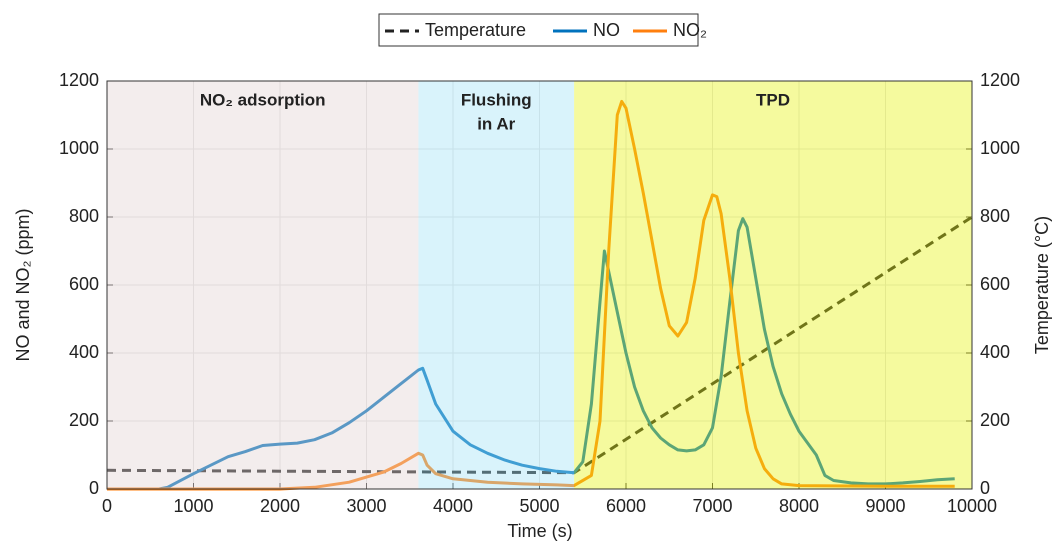 The width and height of the screenshot is (1062, 550). I want to click on y2-tick-label: 1000, so click(1000, 148).